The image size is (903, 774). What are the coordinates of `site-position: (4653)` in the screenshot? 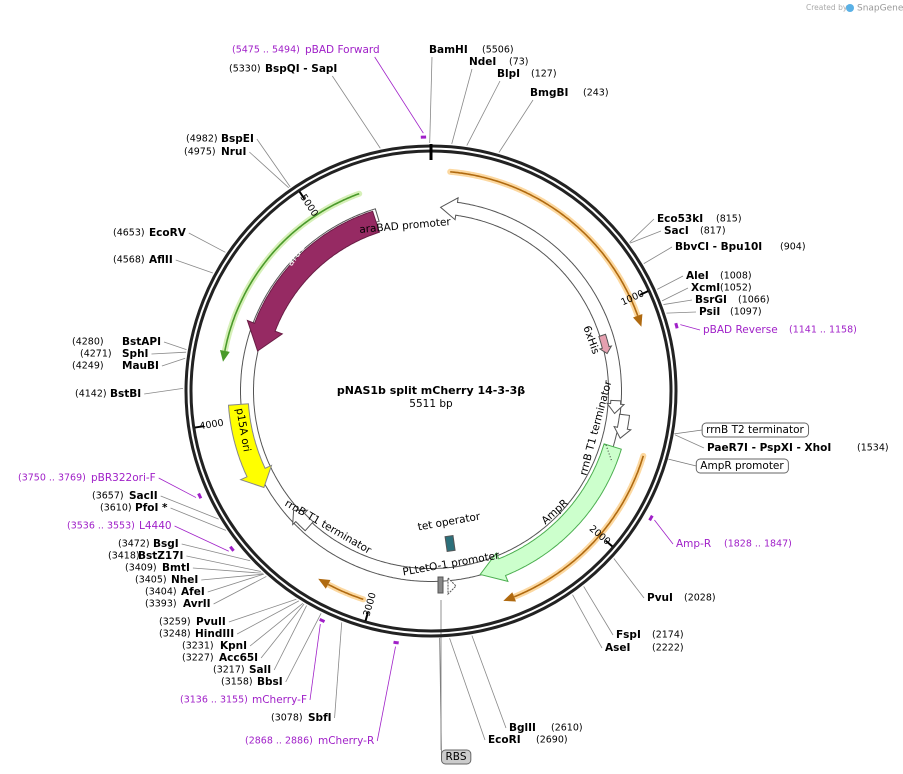 It's located at (129, 233).